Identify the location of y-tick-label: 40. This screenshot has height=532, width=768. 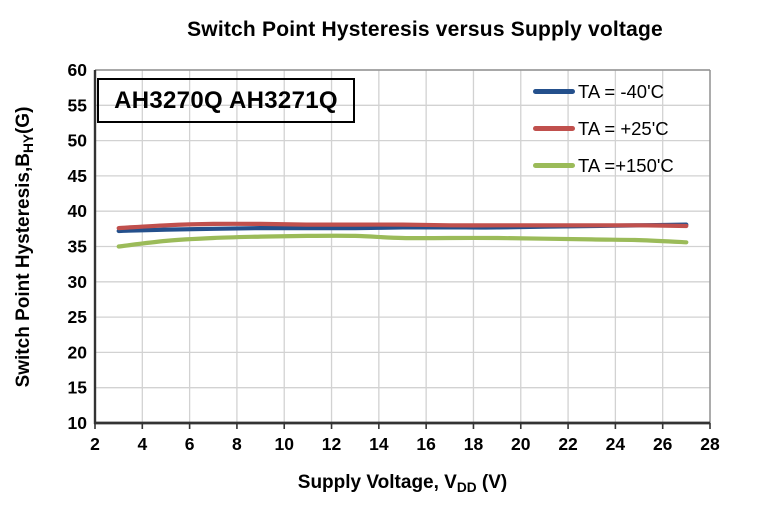
(78, 211).